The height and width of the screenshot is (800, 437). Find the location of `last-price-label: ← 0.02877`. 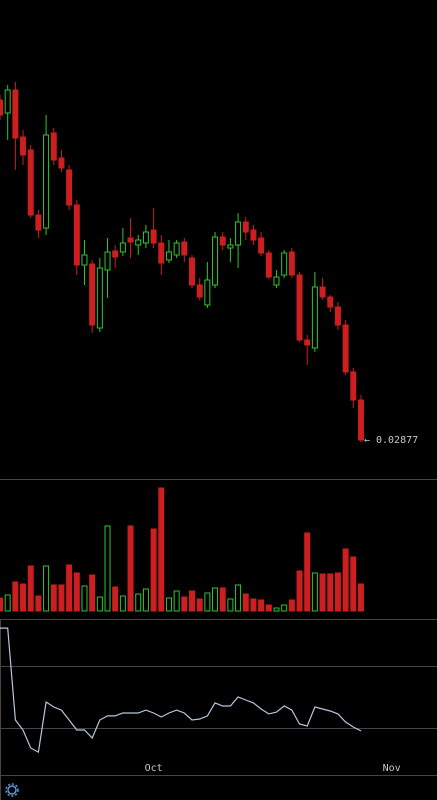

last-price-label: ← 0.02877 is located at coordinates (391, 440).